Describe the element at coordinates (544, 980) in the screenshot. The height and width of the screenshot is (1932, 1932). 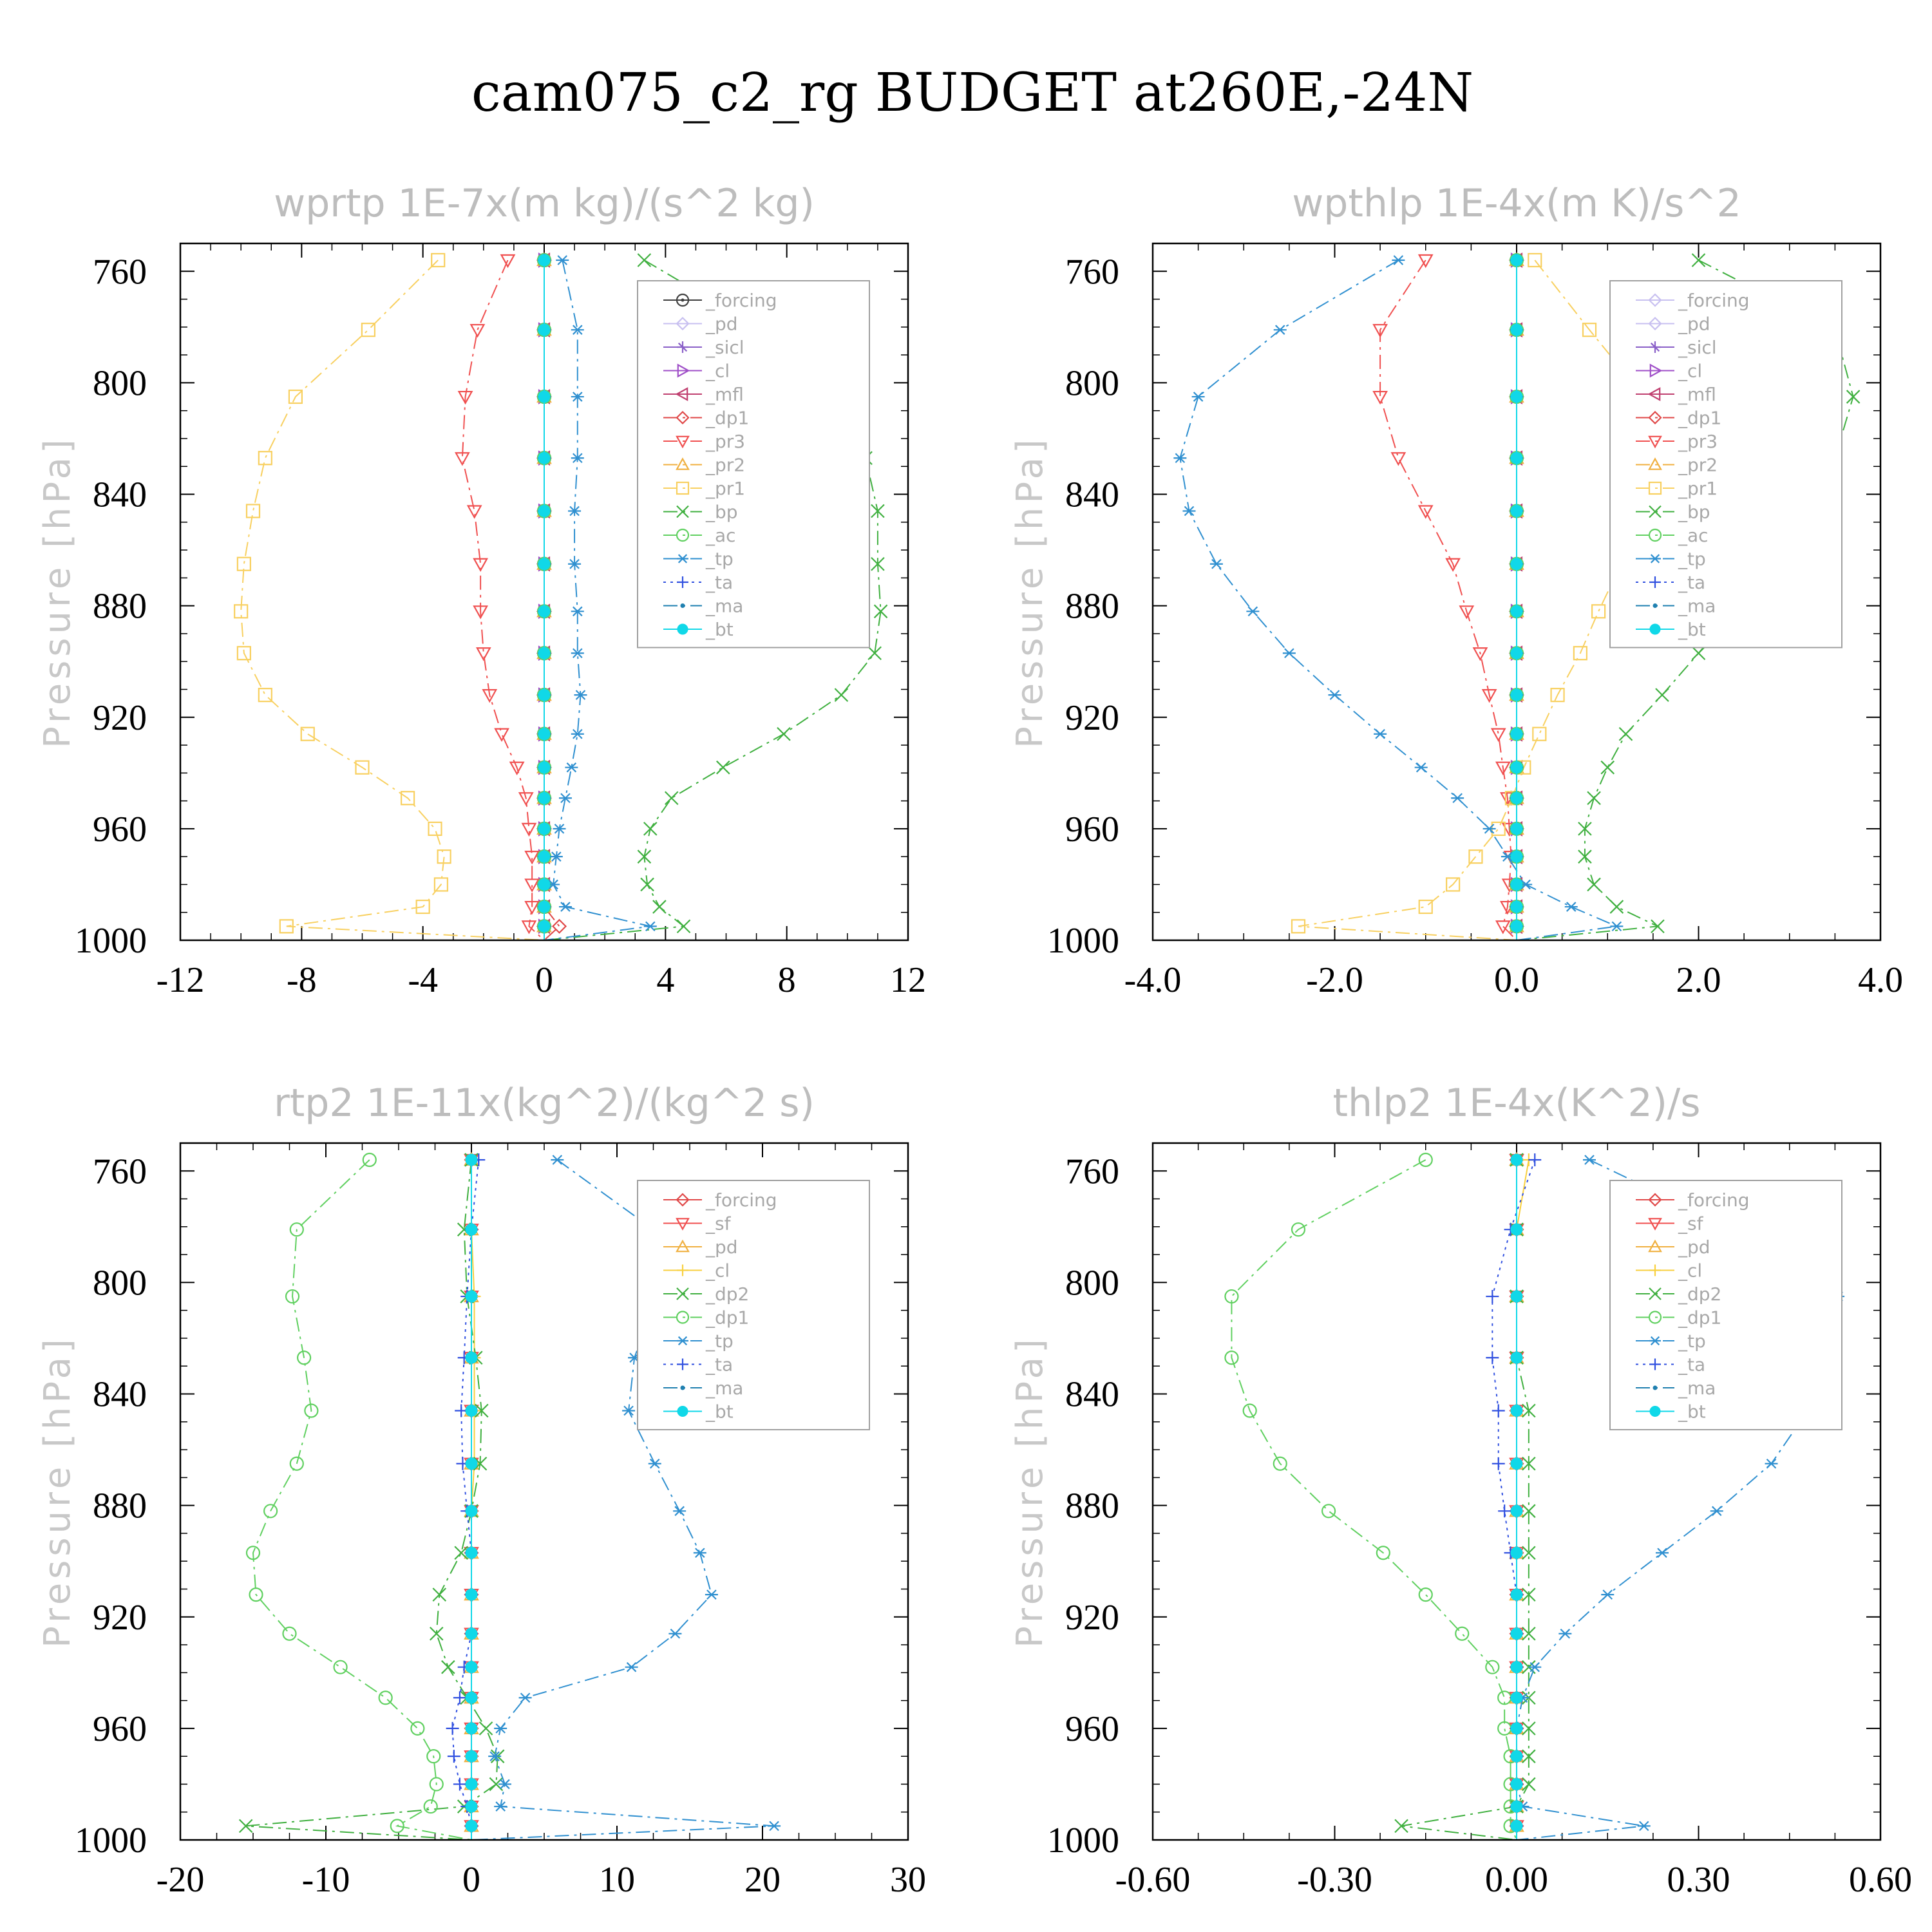
I see `x-tick-label: 0` at that location.